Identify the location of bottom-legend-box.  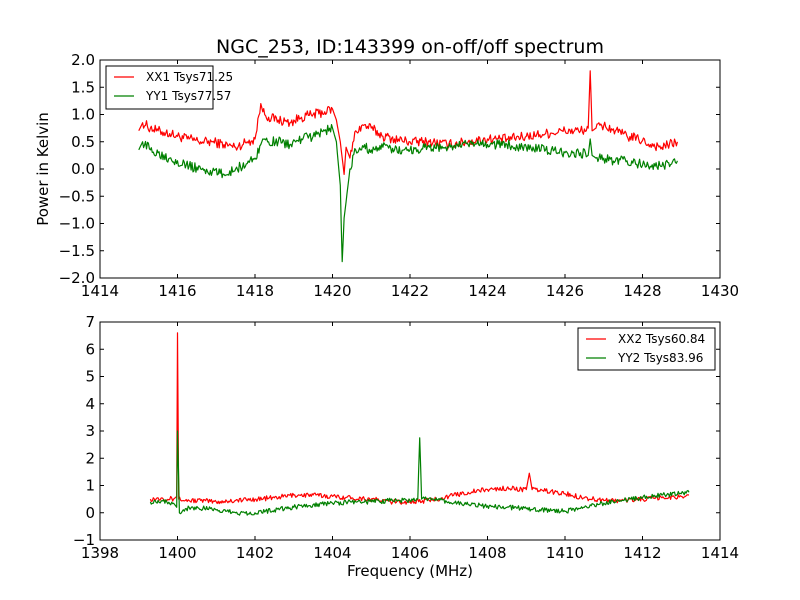
(646, 349).